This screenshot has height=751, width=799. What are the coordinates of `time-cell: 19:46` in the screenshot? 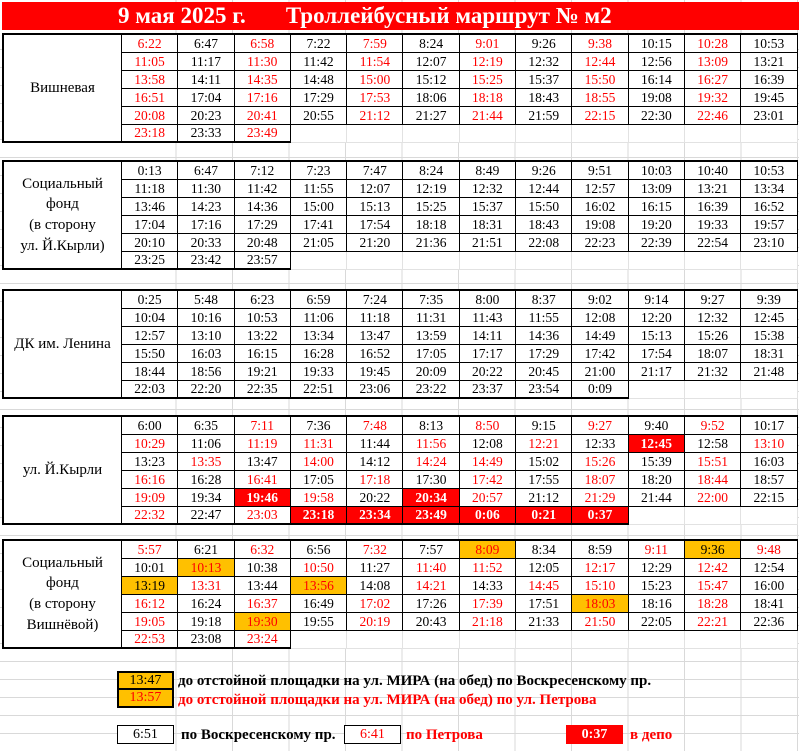 It's located at (262, 498).